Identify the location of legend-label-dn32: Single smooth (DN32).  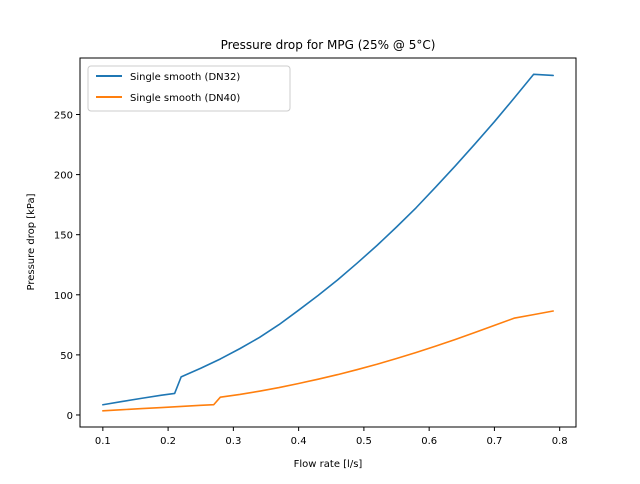
(185, 77).